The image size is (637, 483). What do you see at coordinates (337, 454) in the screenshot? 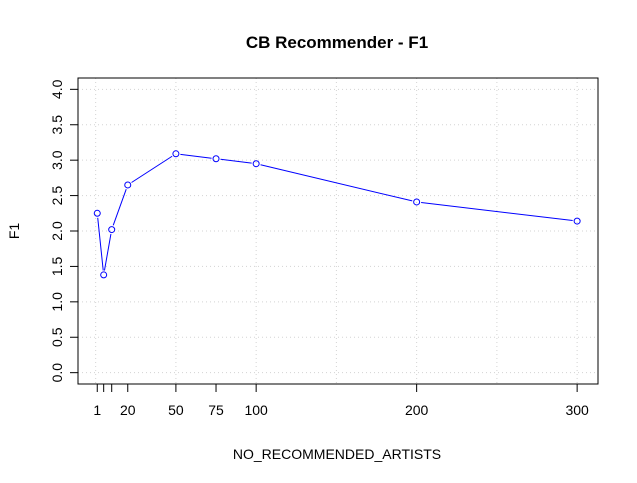
I see `x-axis-label: NO_RECOMMENDED_ARTISTS` at bounding box center [337, 454].